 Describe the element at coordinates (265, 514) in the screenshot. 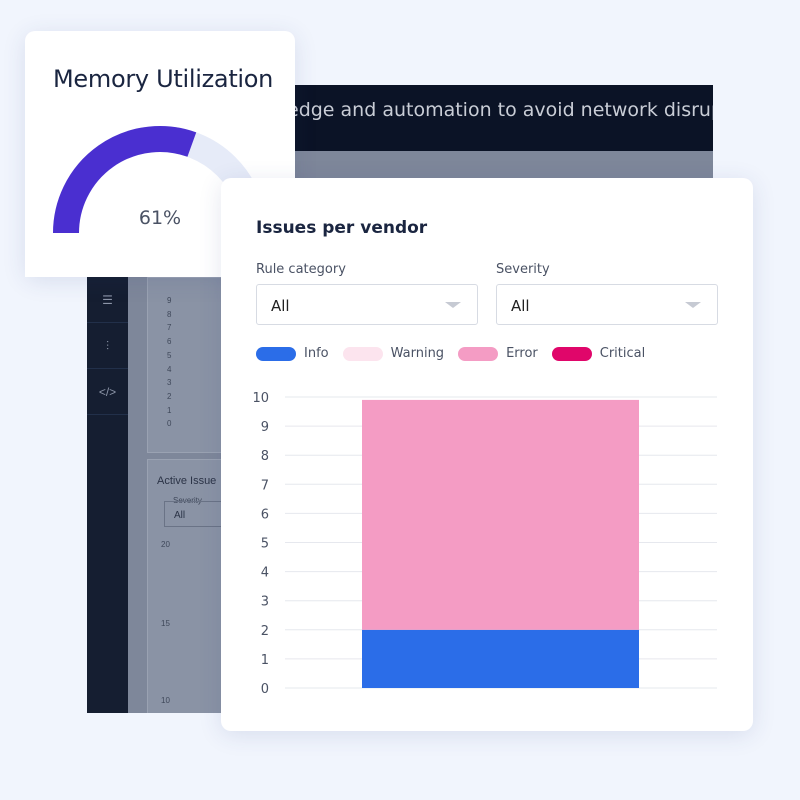

I see `y-tick-label: 6` at that location.